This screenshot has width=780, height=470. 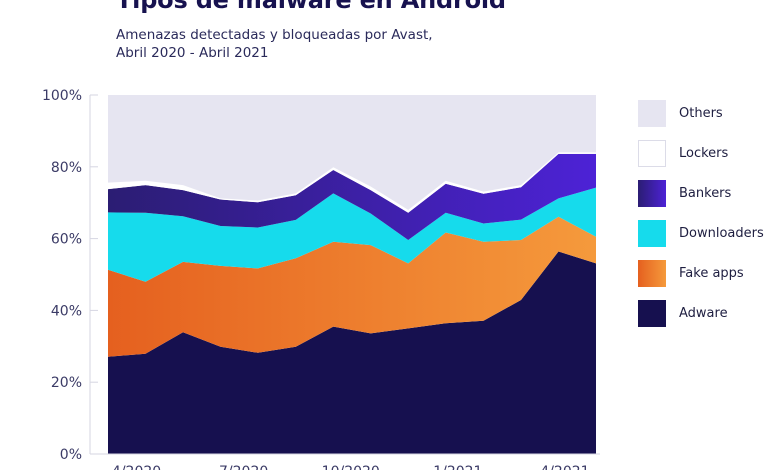 I want to click on legend-item-bankers: Bankers, so click(x=701, y=193).